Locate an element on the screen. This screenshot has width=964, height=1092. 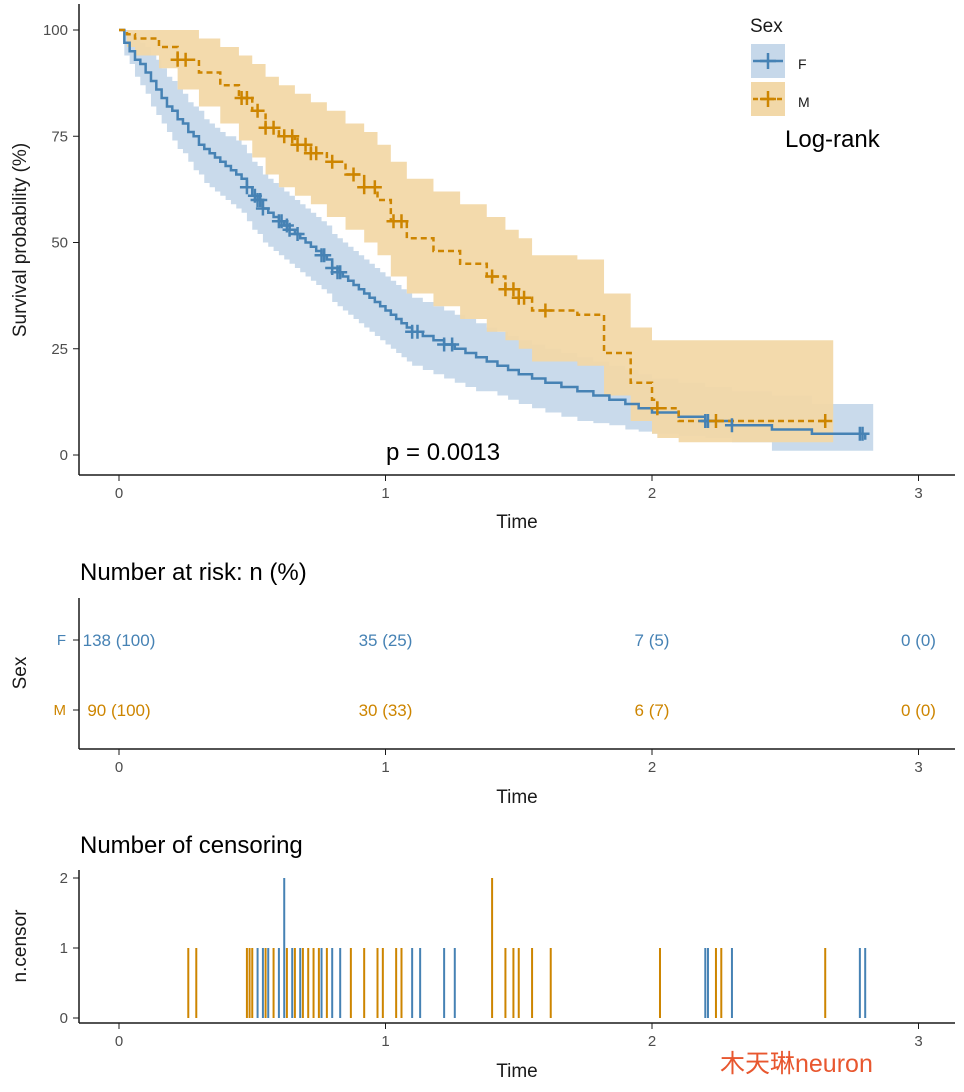
km-y-tick-label: 75 is located at coordinates (59, 136).